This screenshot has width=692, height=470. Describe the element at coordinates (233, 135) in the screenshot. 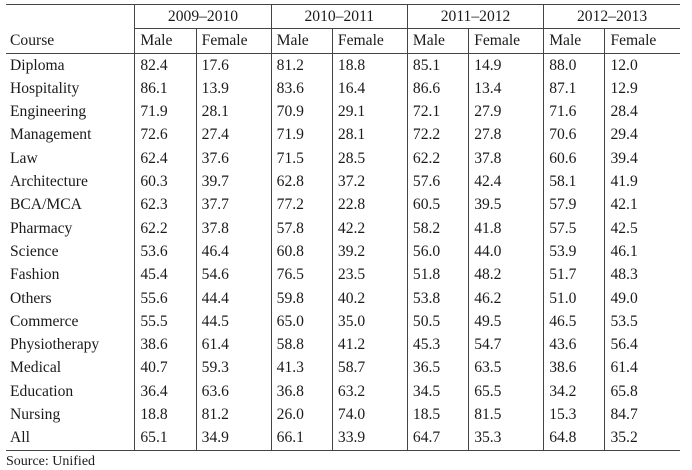

I see `female-percentage-cell: 27.4` at that location.